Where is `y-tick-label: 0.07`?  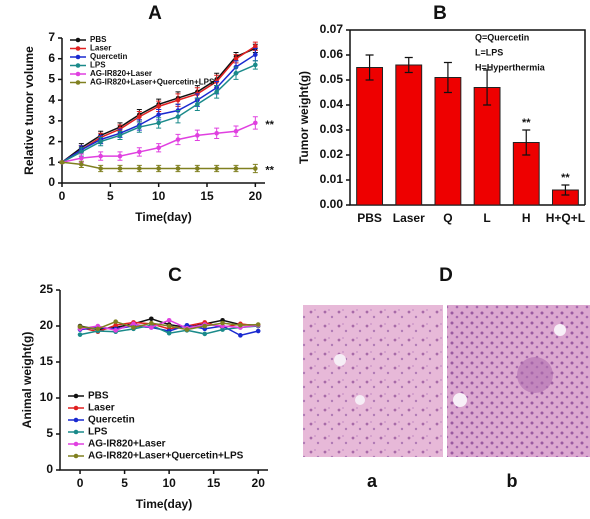 y-tick-label: 0.07 is located at coordinates (332, 29).